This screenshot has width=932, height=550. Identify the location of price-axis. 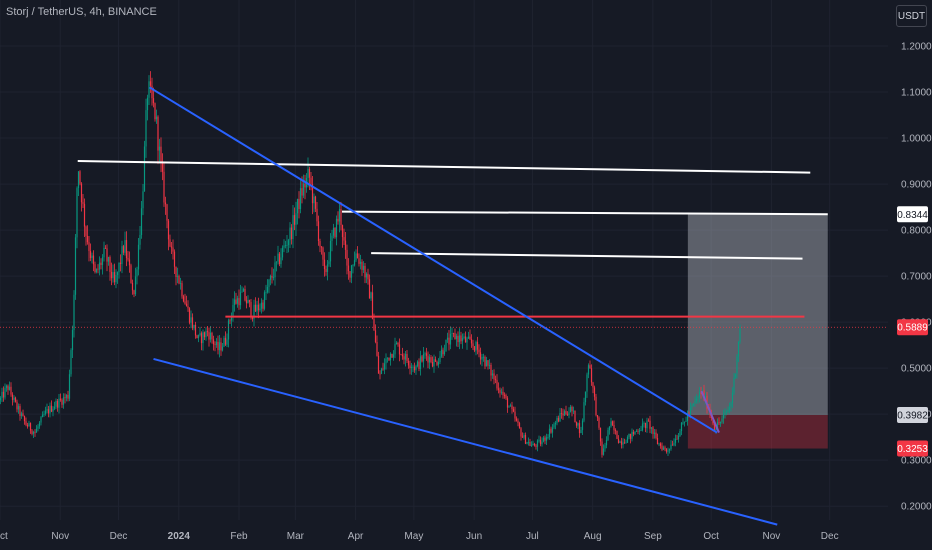
(910, 275).